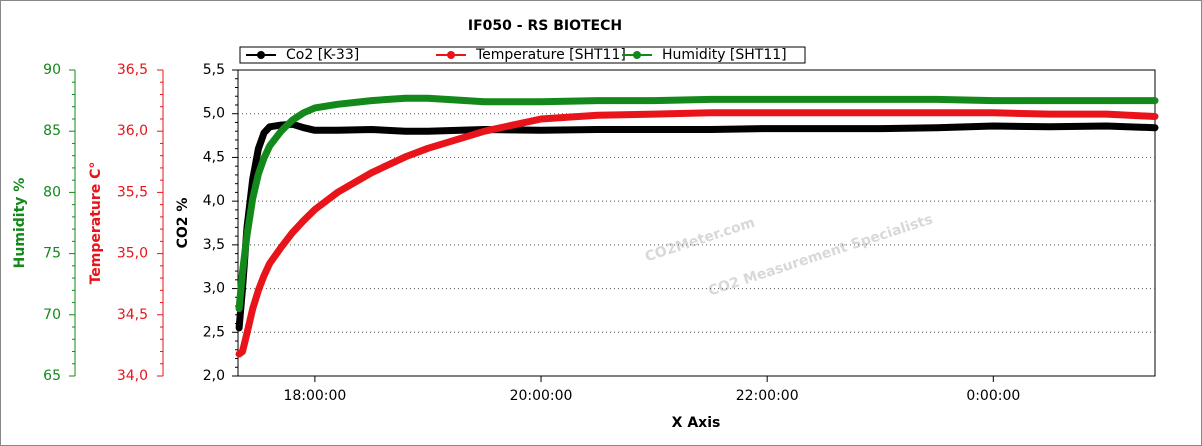 The image size is (1202, 446). Describe the element at coordinates (132, 254) in the screenshot. I see `y-tick-label: 35,0` at that location.